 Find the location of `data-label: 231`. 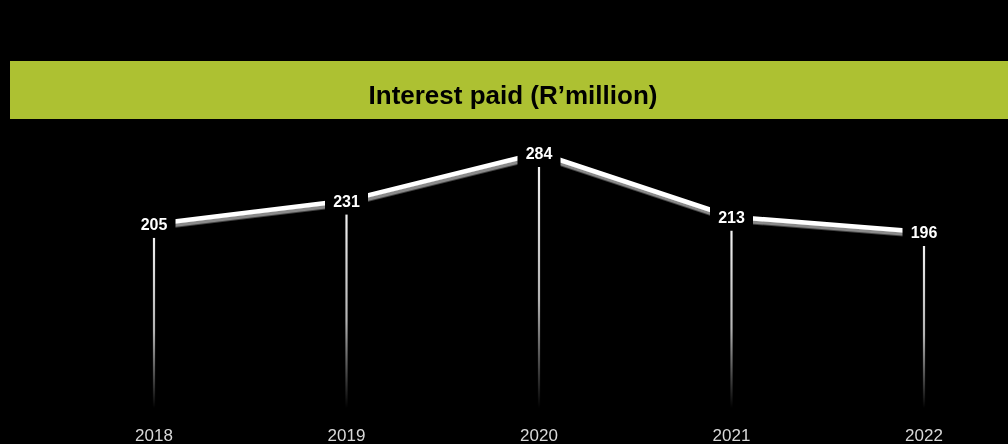

data-label: 231 is located at coordinates (346, 201).